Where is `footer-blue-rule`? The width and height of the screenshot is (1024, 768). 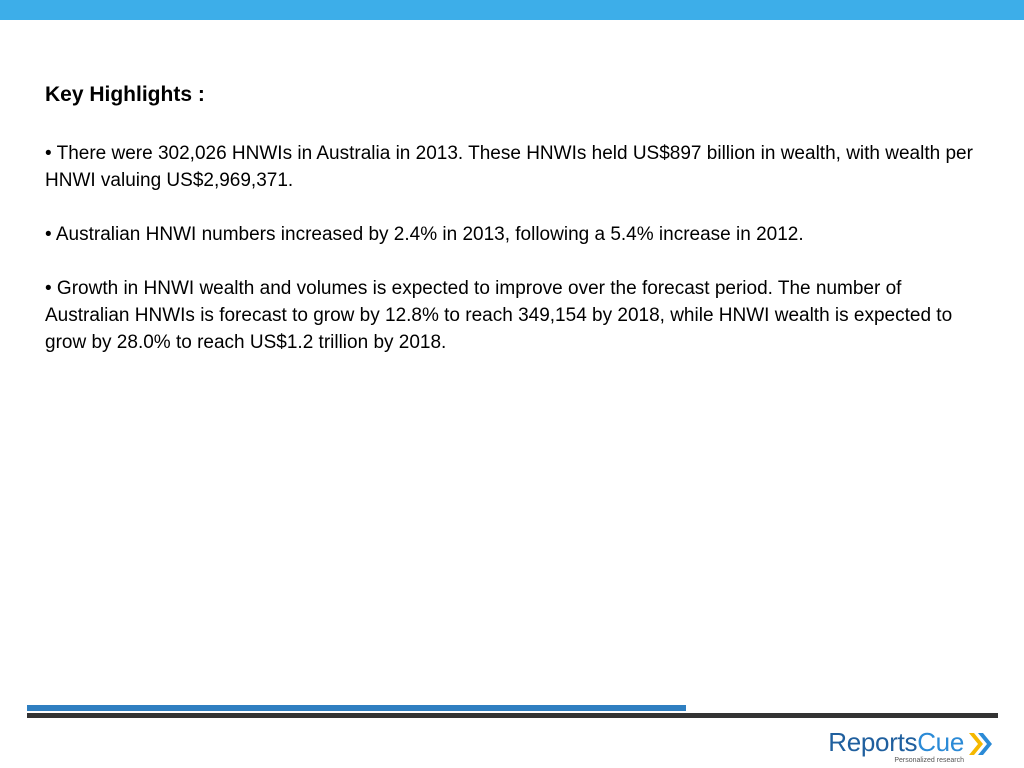 footer-blue-rule is located at coordinates (356, 708).